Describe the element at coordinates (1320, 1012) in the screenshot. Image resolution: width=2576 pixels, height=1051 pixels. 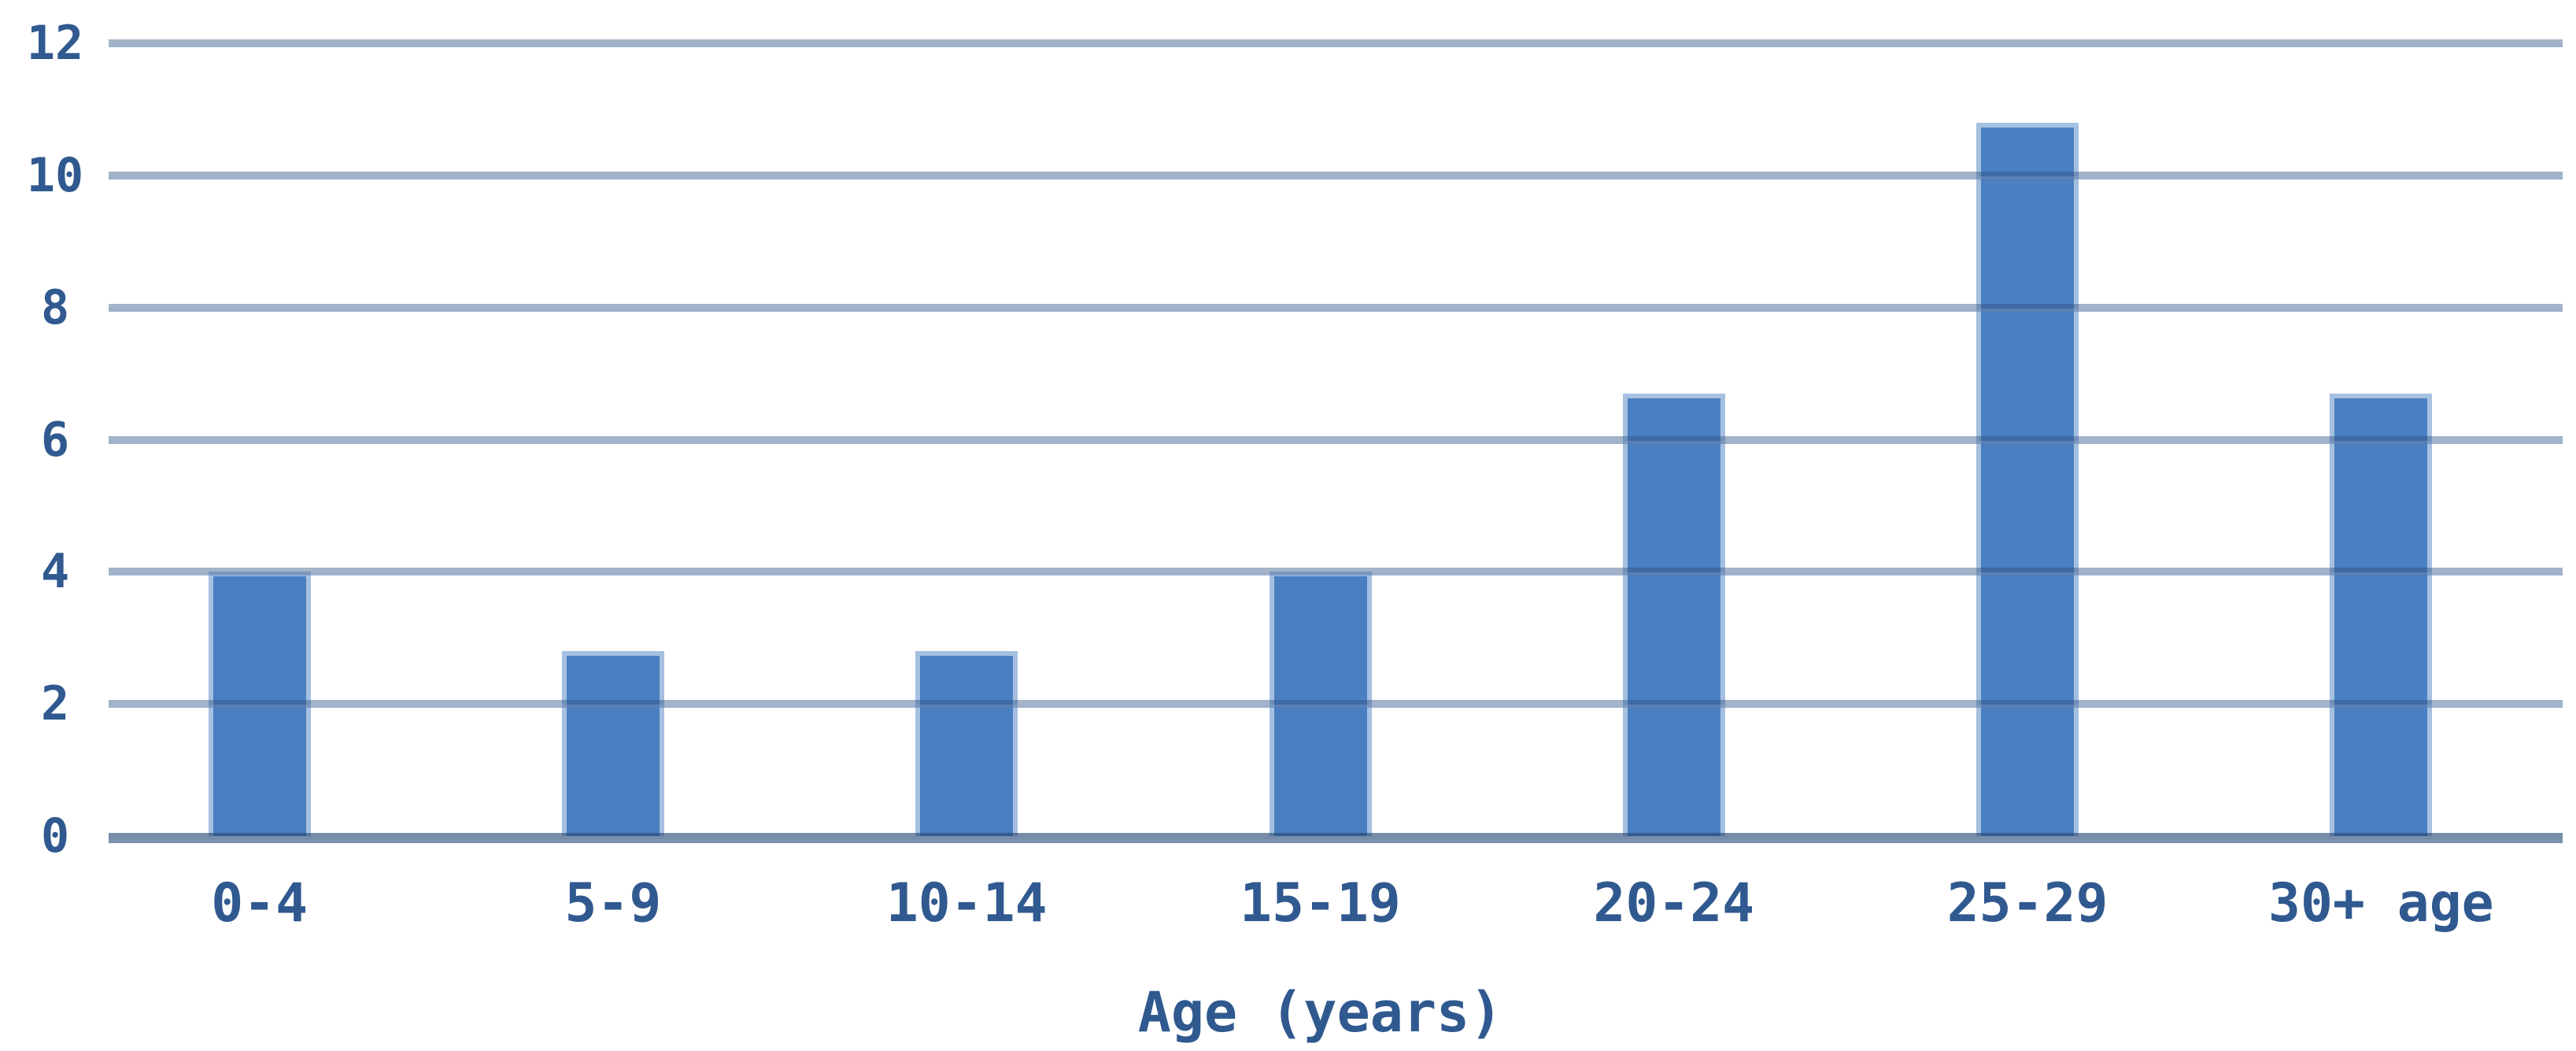
I see `x-axis-title: Age (years)` at that location.